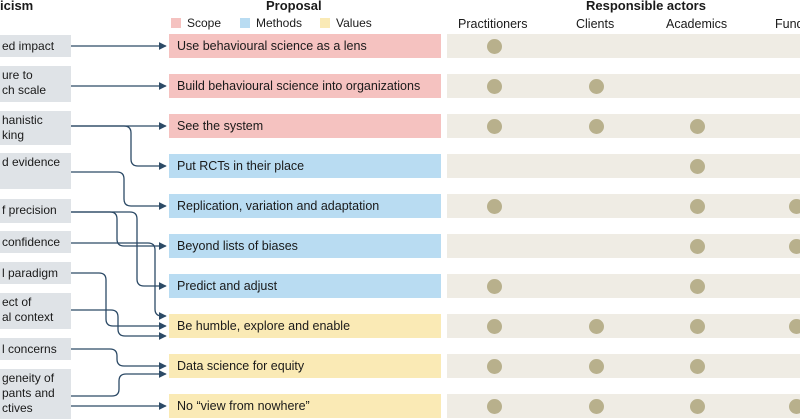  What do you see at coordinates (325, 23) in the screenshot?
I see `values-swatch` at bounding box center [325, 23].